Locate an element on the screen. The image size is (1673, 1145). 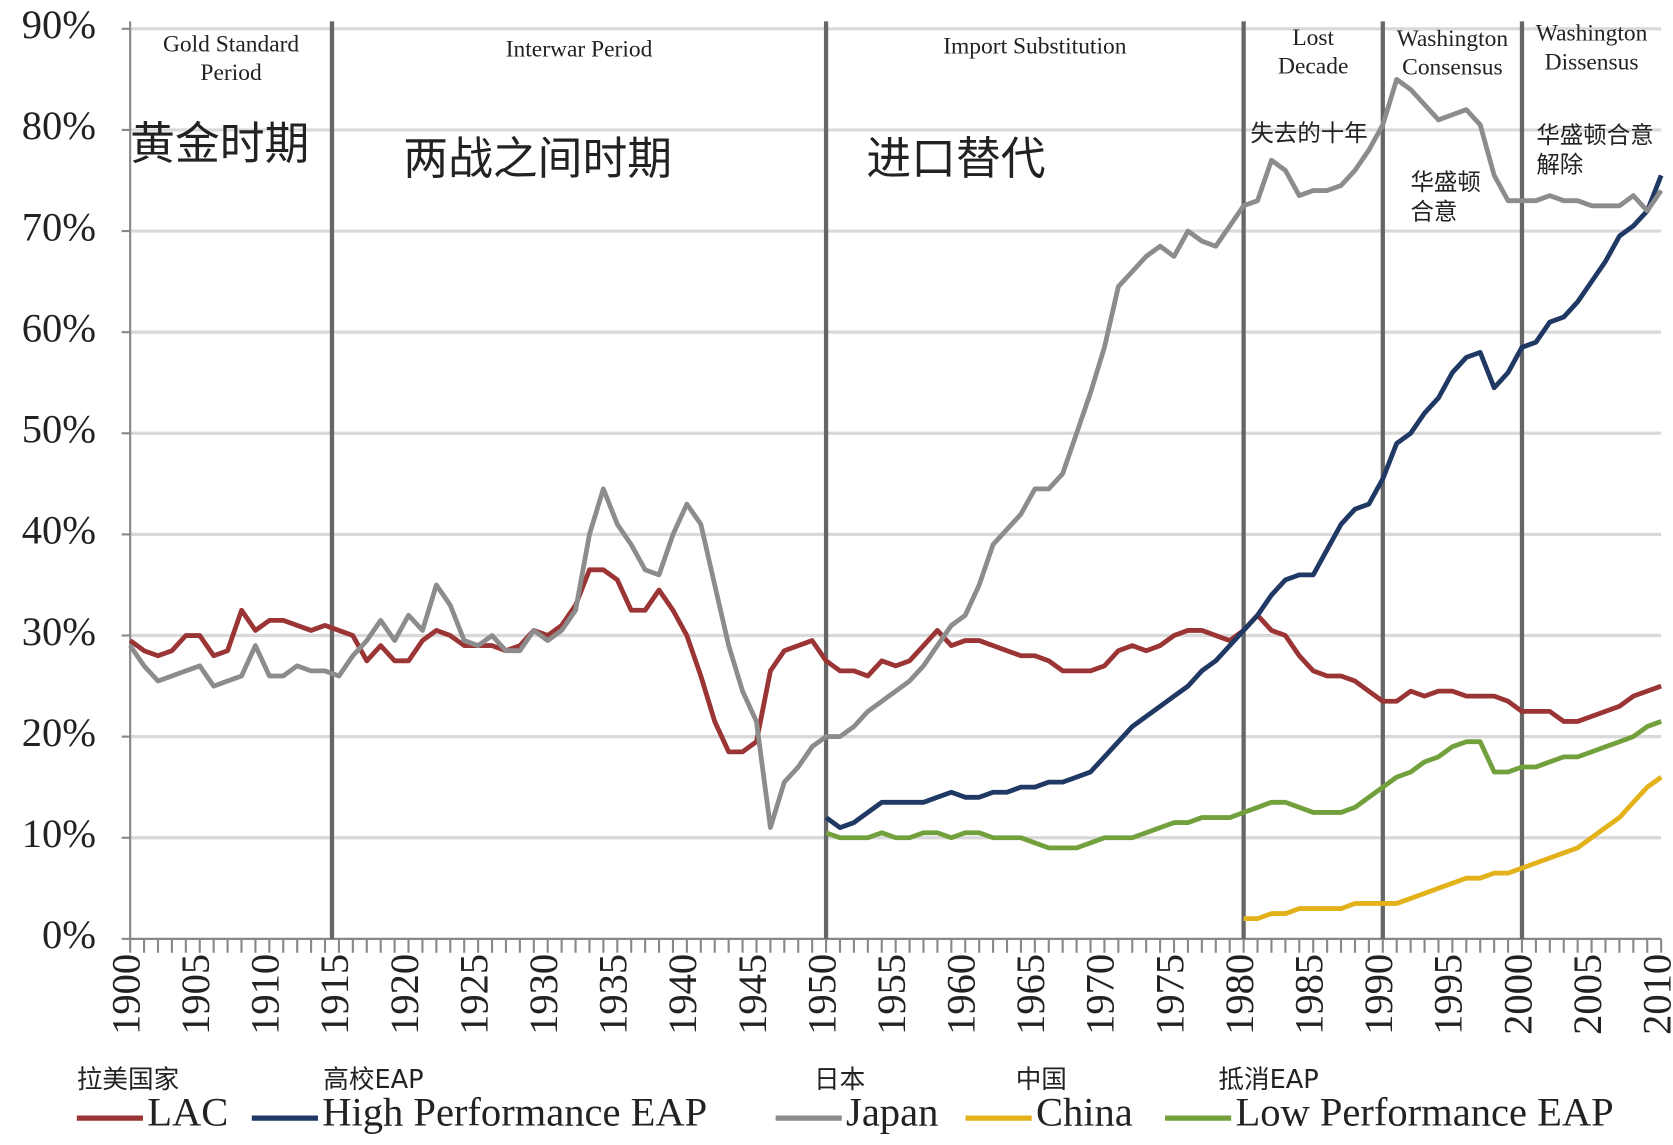
x-tick-label: 1925 is located at coordinates (473, 994).